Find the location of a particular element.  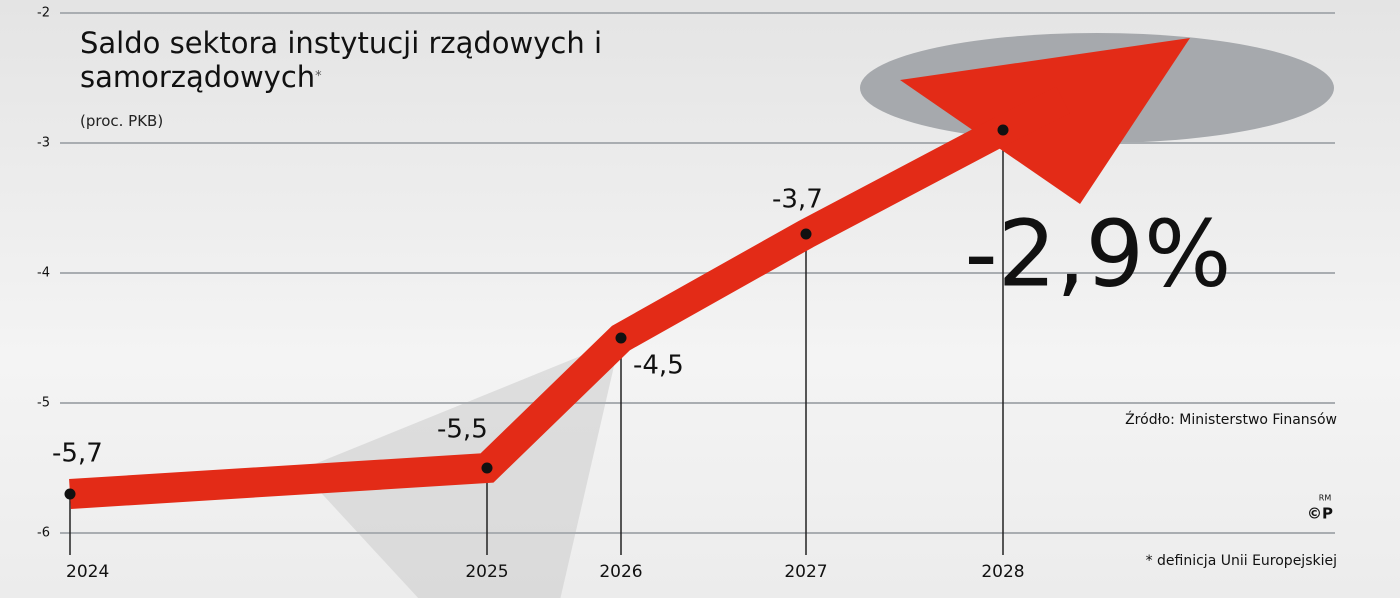

y-tick-label: -5 is located at coordinates (43, 403).